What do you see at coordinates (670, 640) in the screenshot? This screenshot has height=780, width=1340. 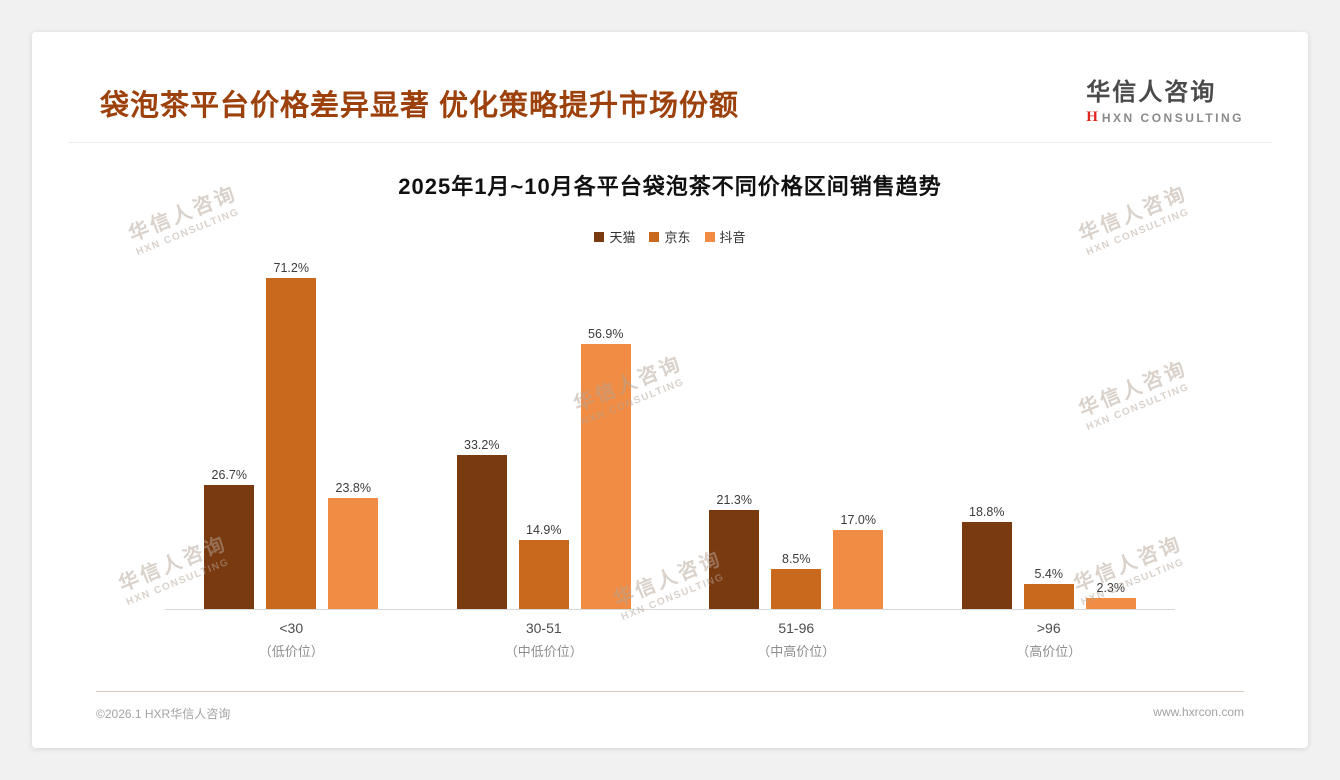 I see `category-axis: <30 （低价位） 30-51 （中低价位） 51-96 （中高价位） >96 （高价位）` at bounding box center [670, 640].